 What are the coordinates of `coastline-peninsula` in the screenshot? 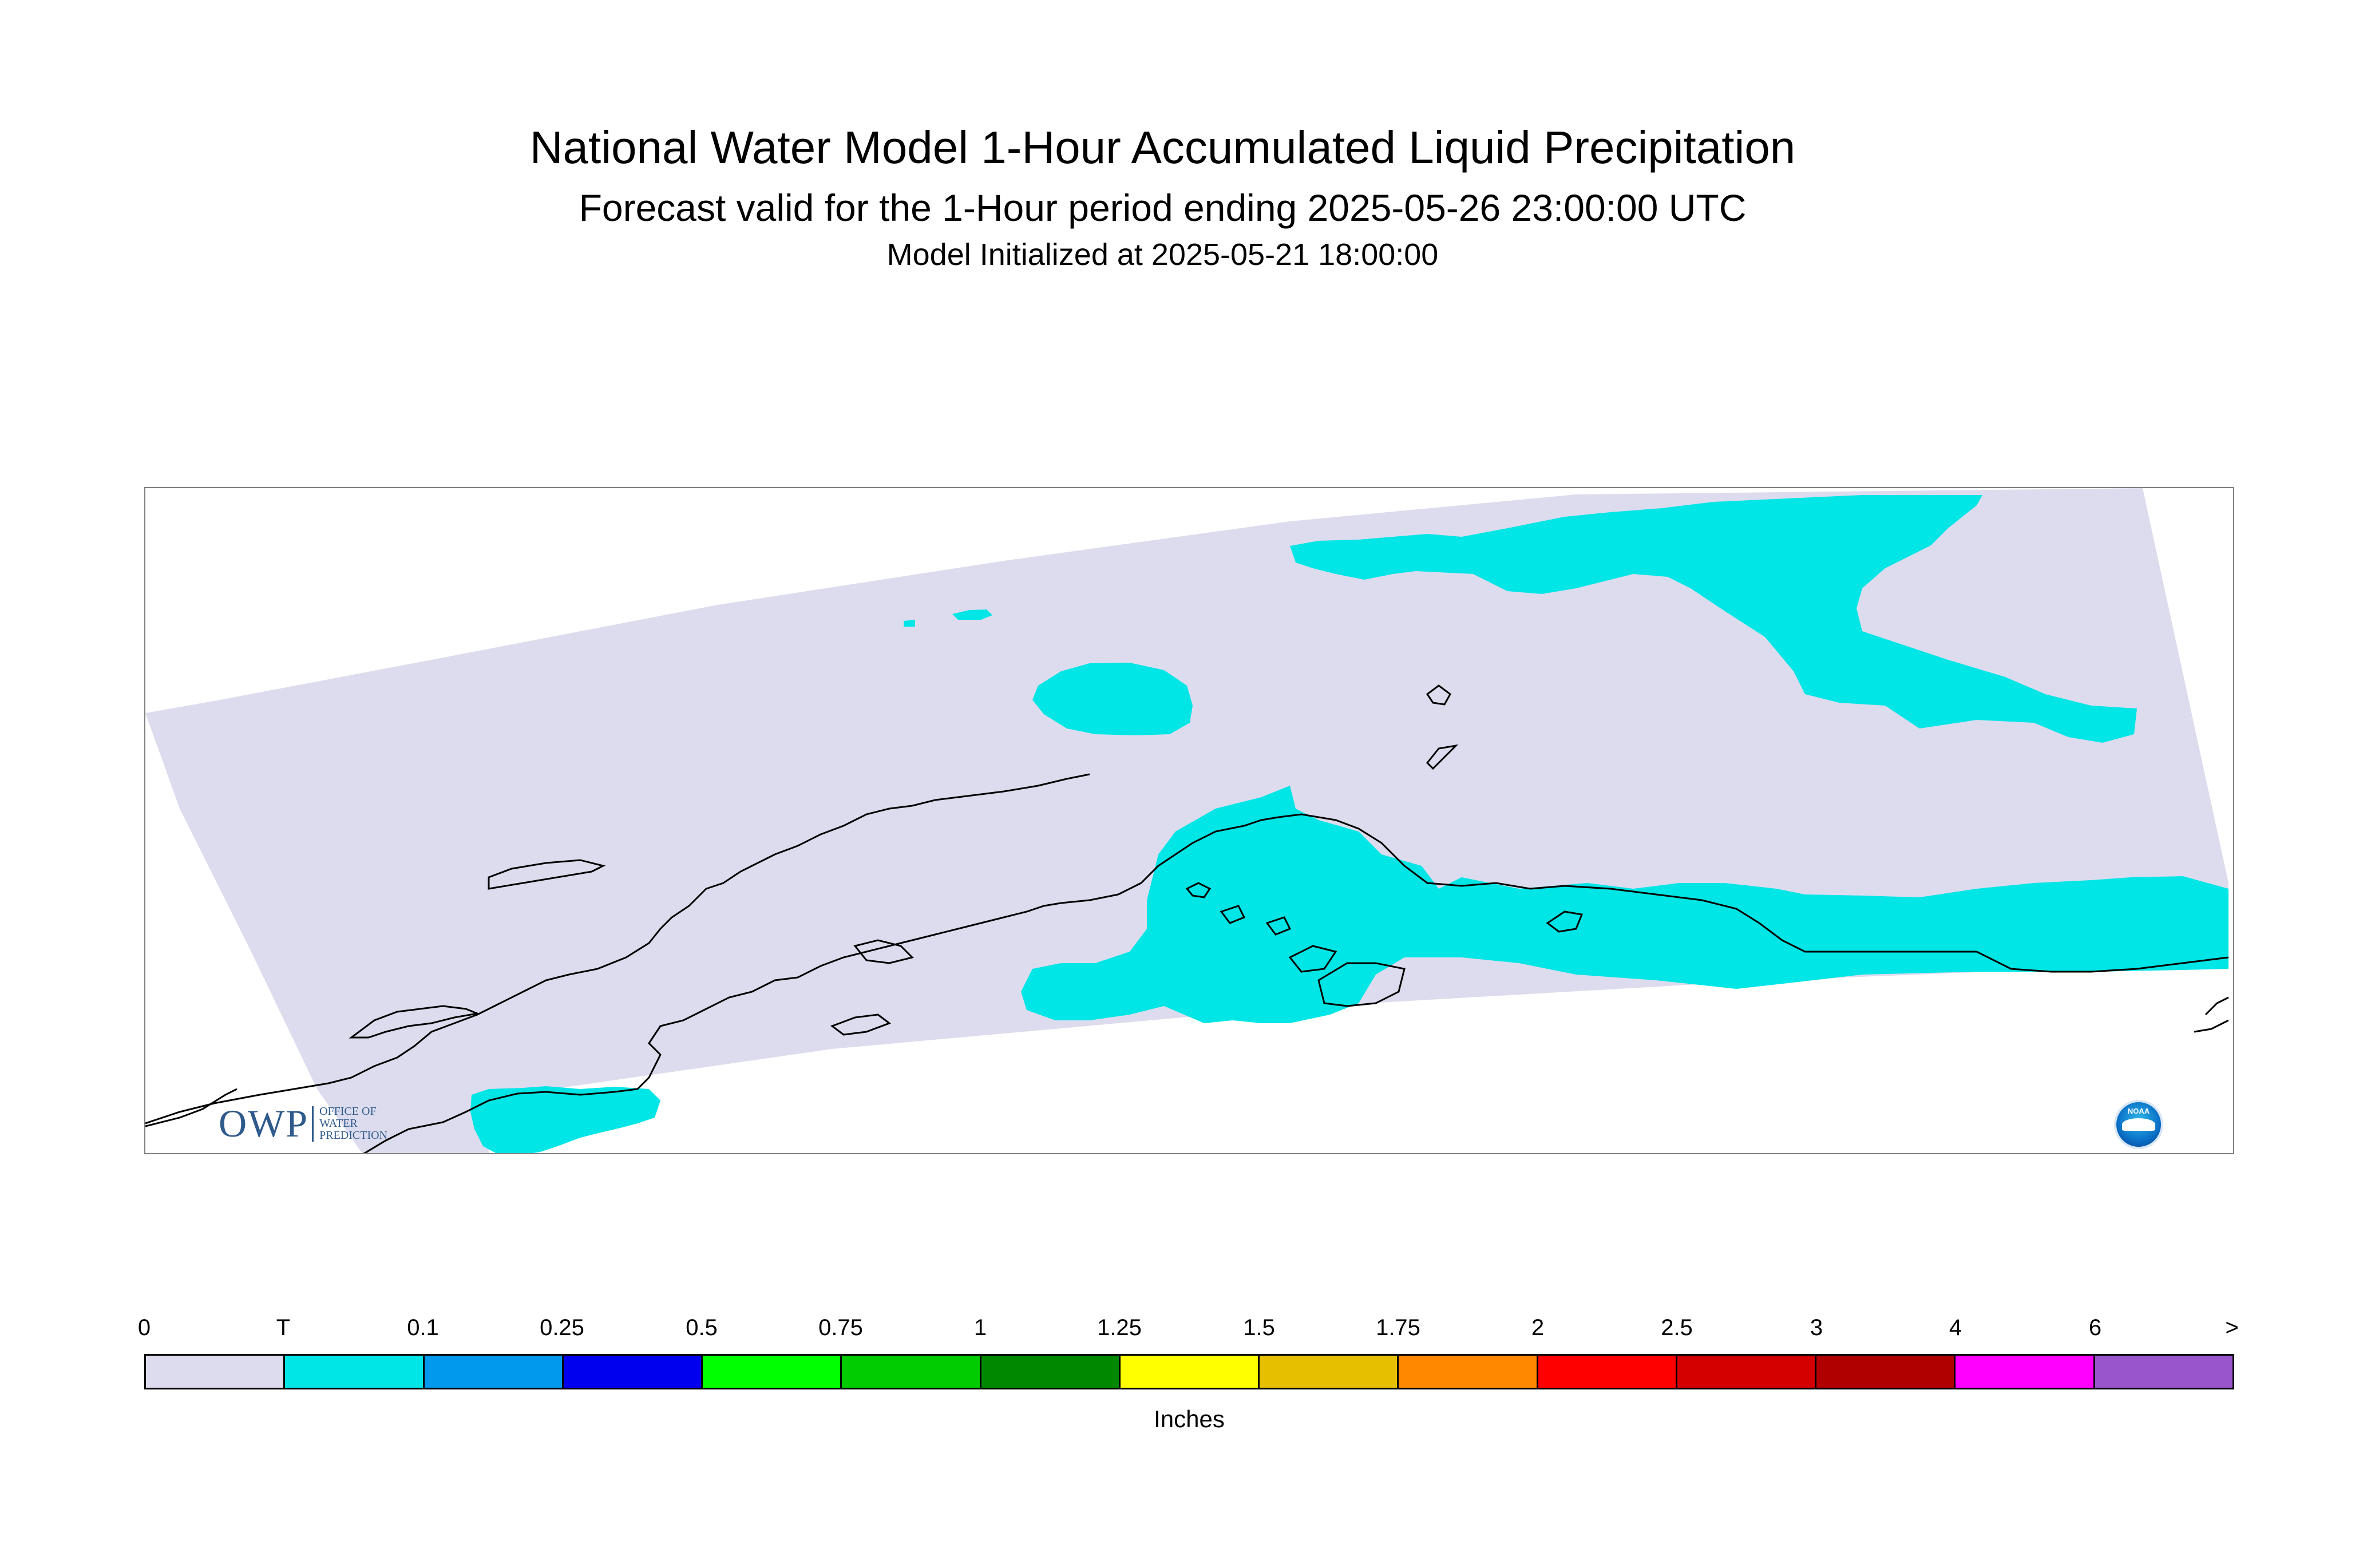 It's located at (1673, 893).